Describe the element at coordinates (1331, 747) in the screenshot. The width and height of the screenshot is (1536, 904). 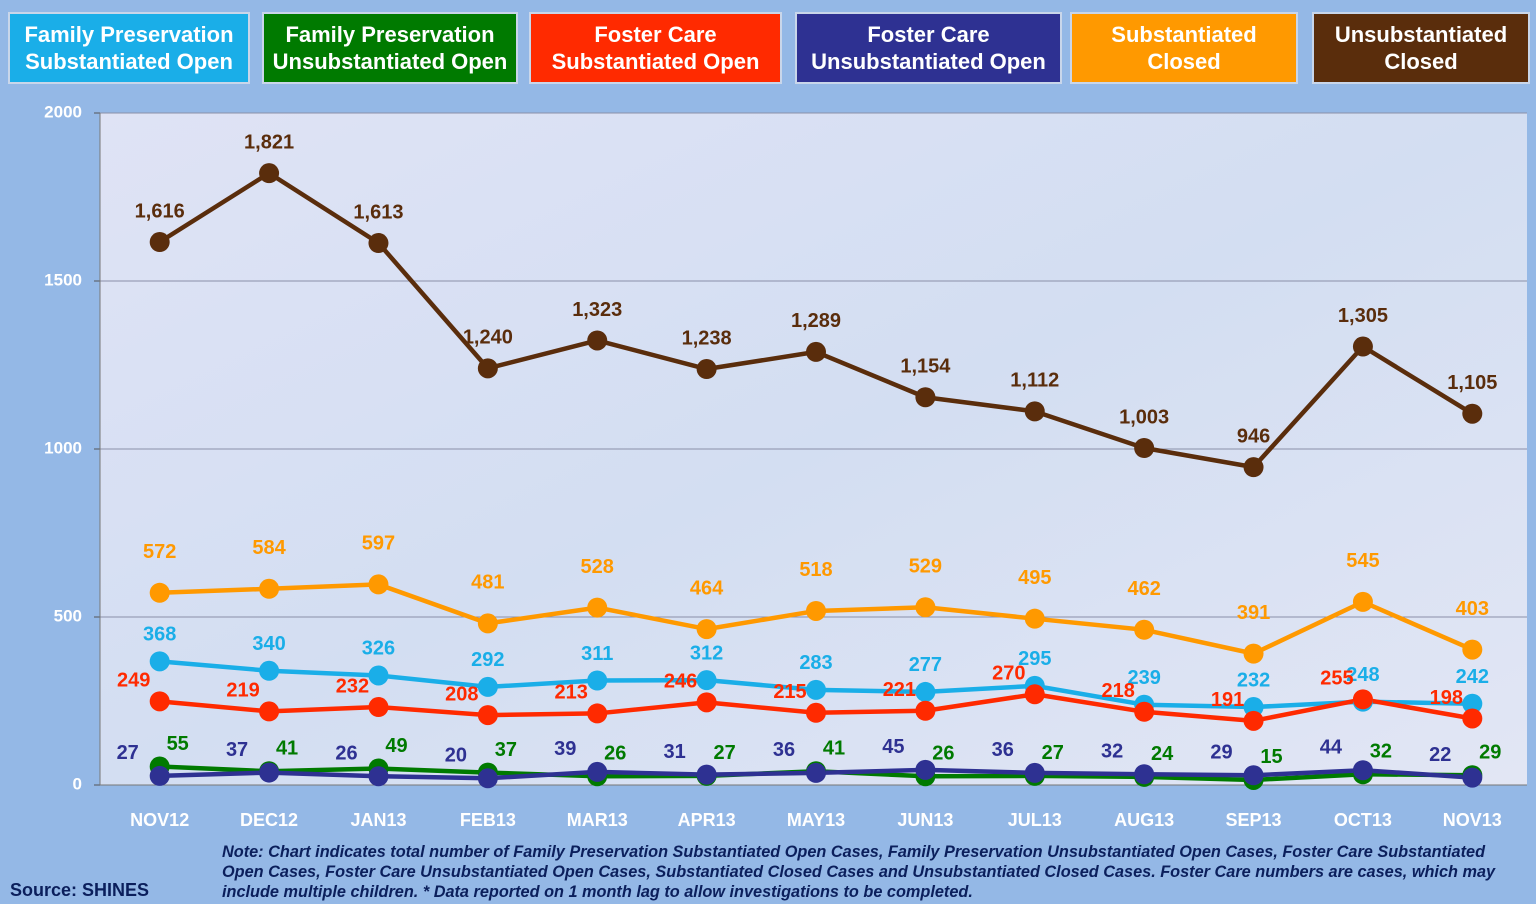
I see `data-label: 44` at that location.